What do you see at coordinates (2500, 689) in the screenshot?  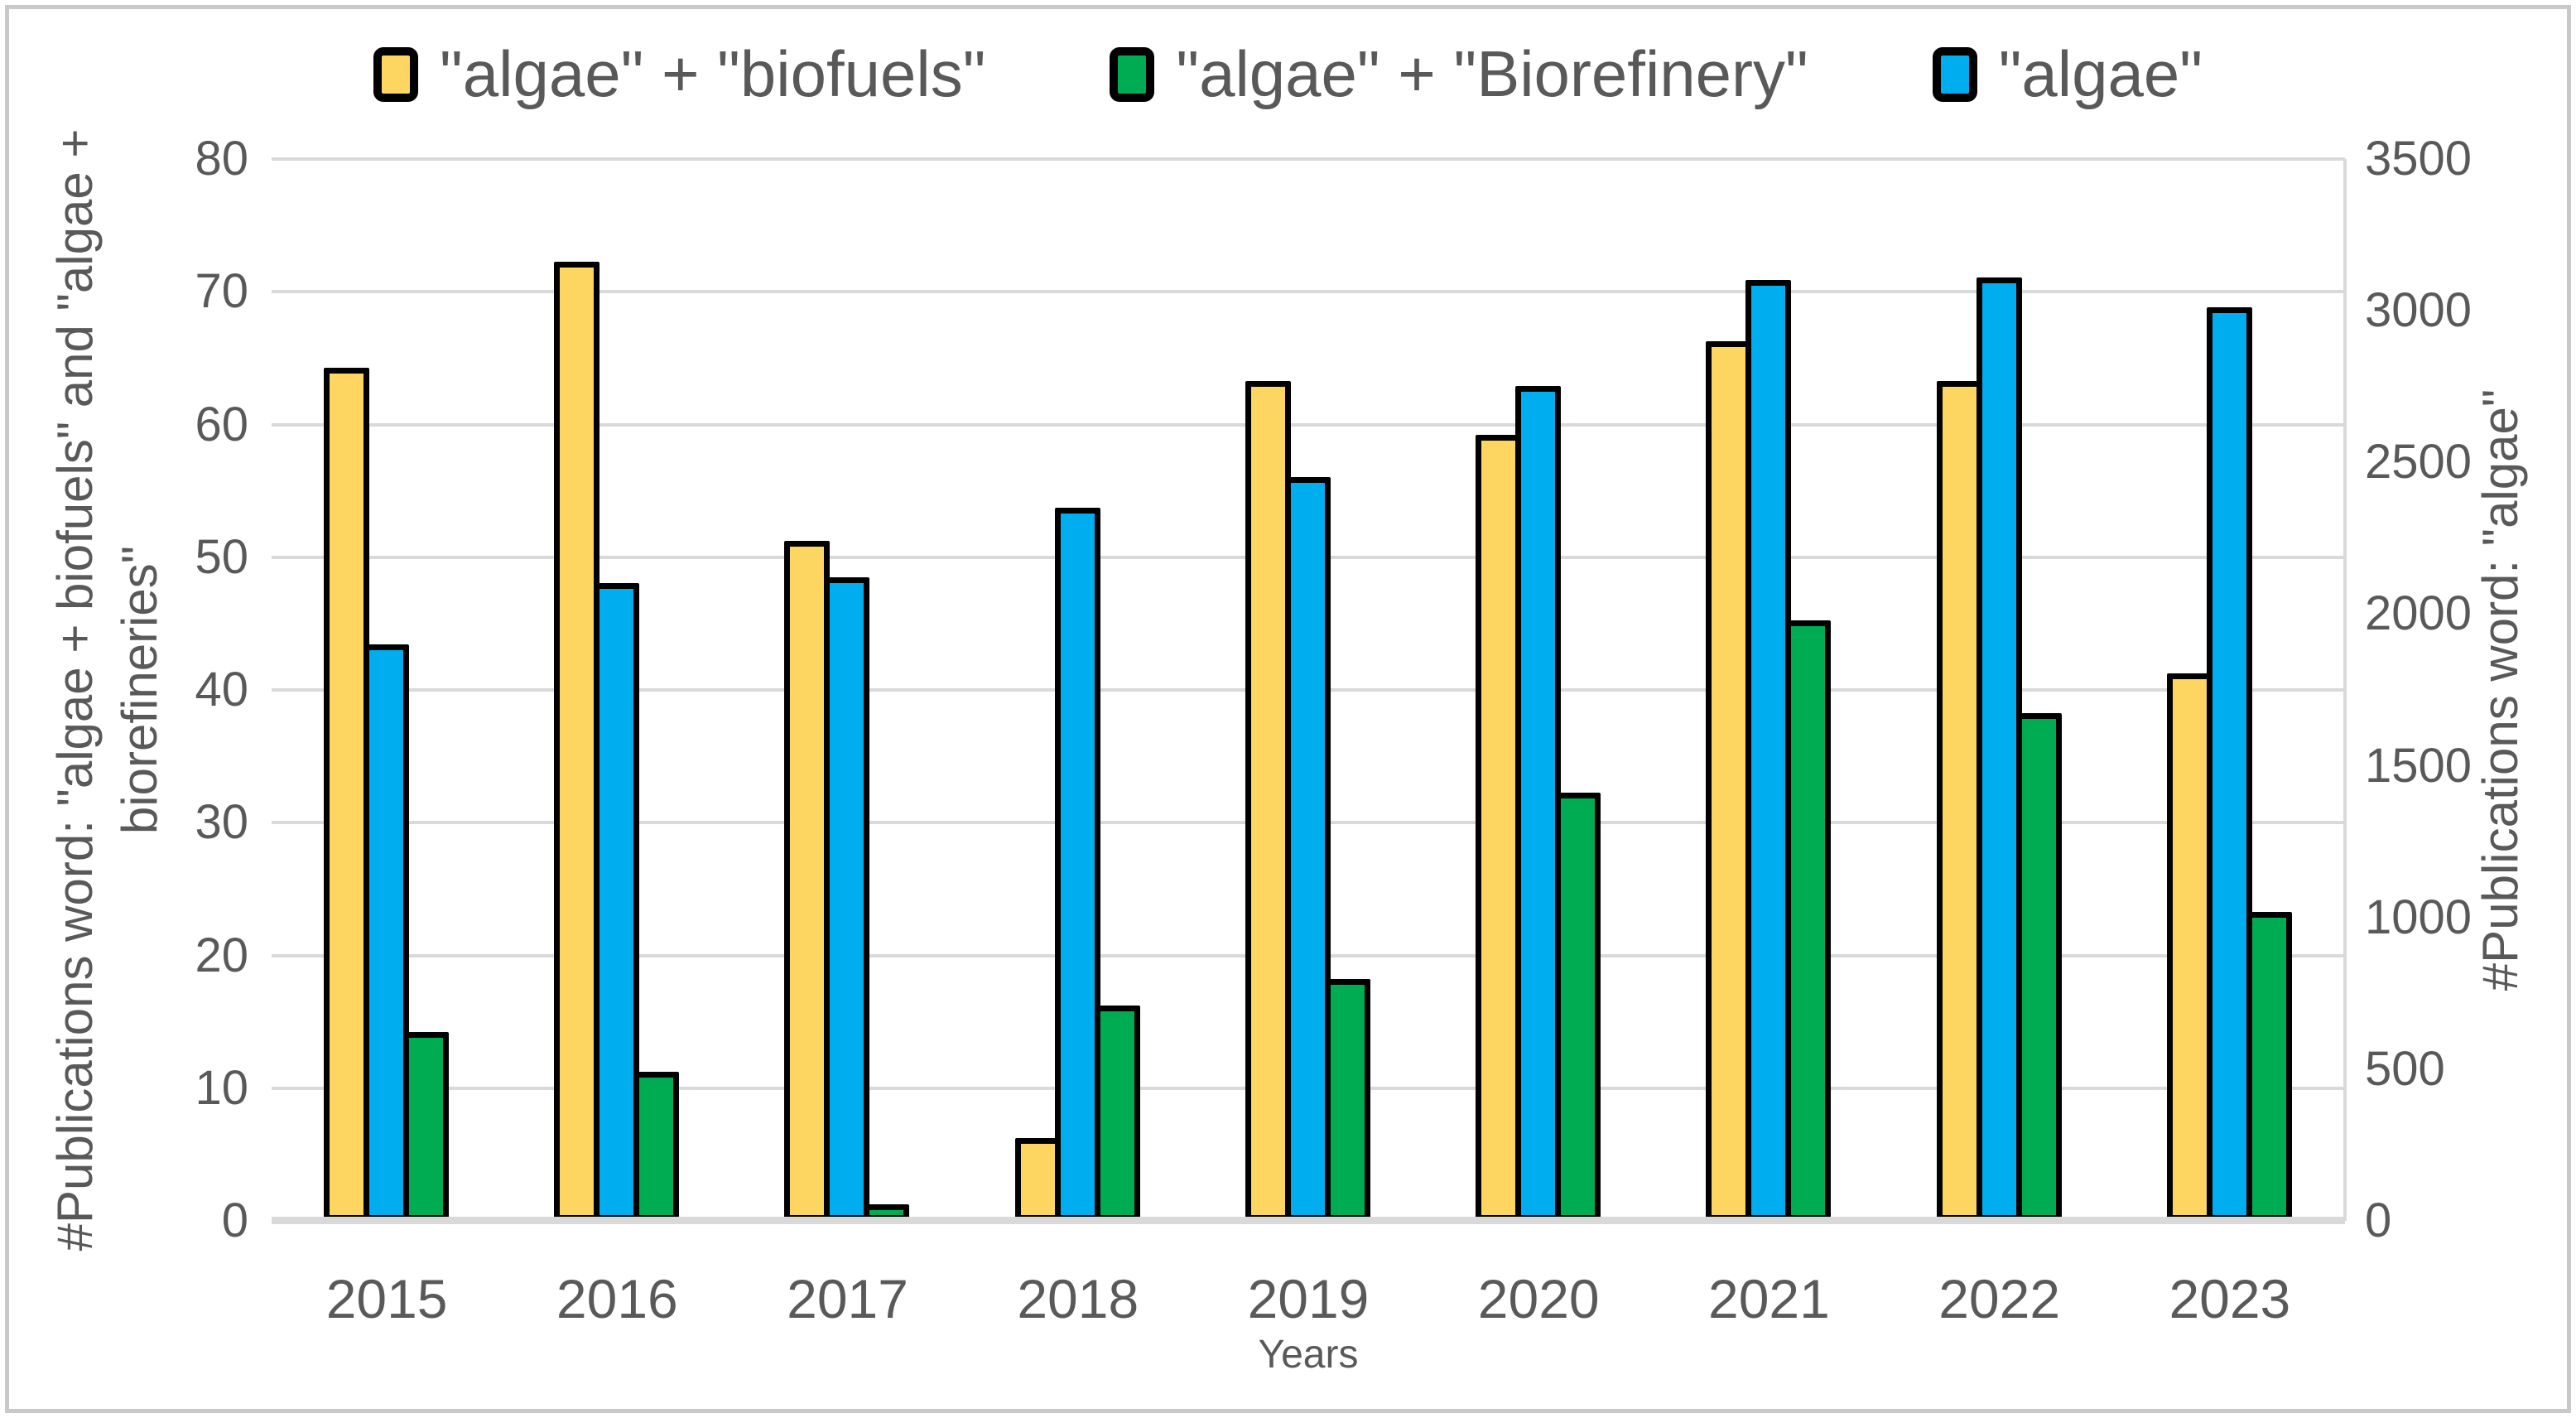 I see `right-axis-title: #Publications word: "algae"` at bounding box center [2500, 689].